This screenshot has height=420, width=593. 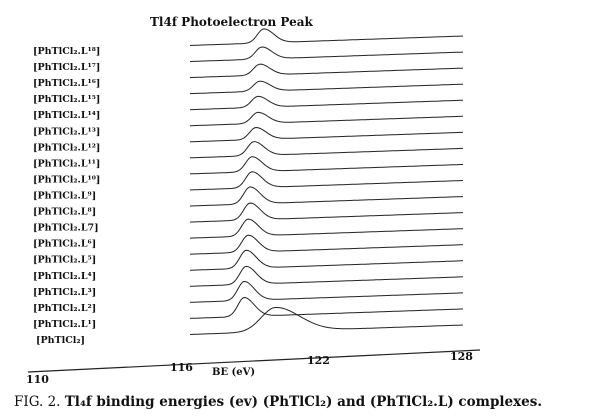 What do you see at coordinates (64, 292) in the screenshot?
I see `series-label: [PhTlCl₂.L³]` at bounding box center [64, 292].